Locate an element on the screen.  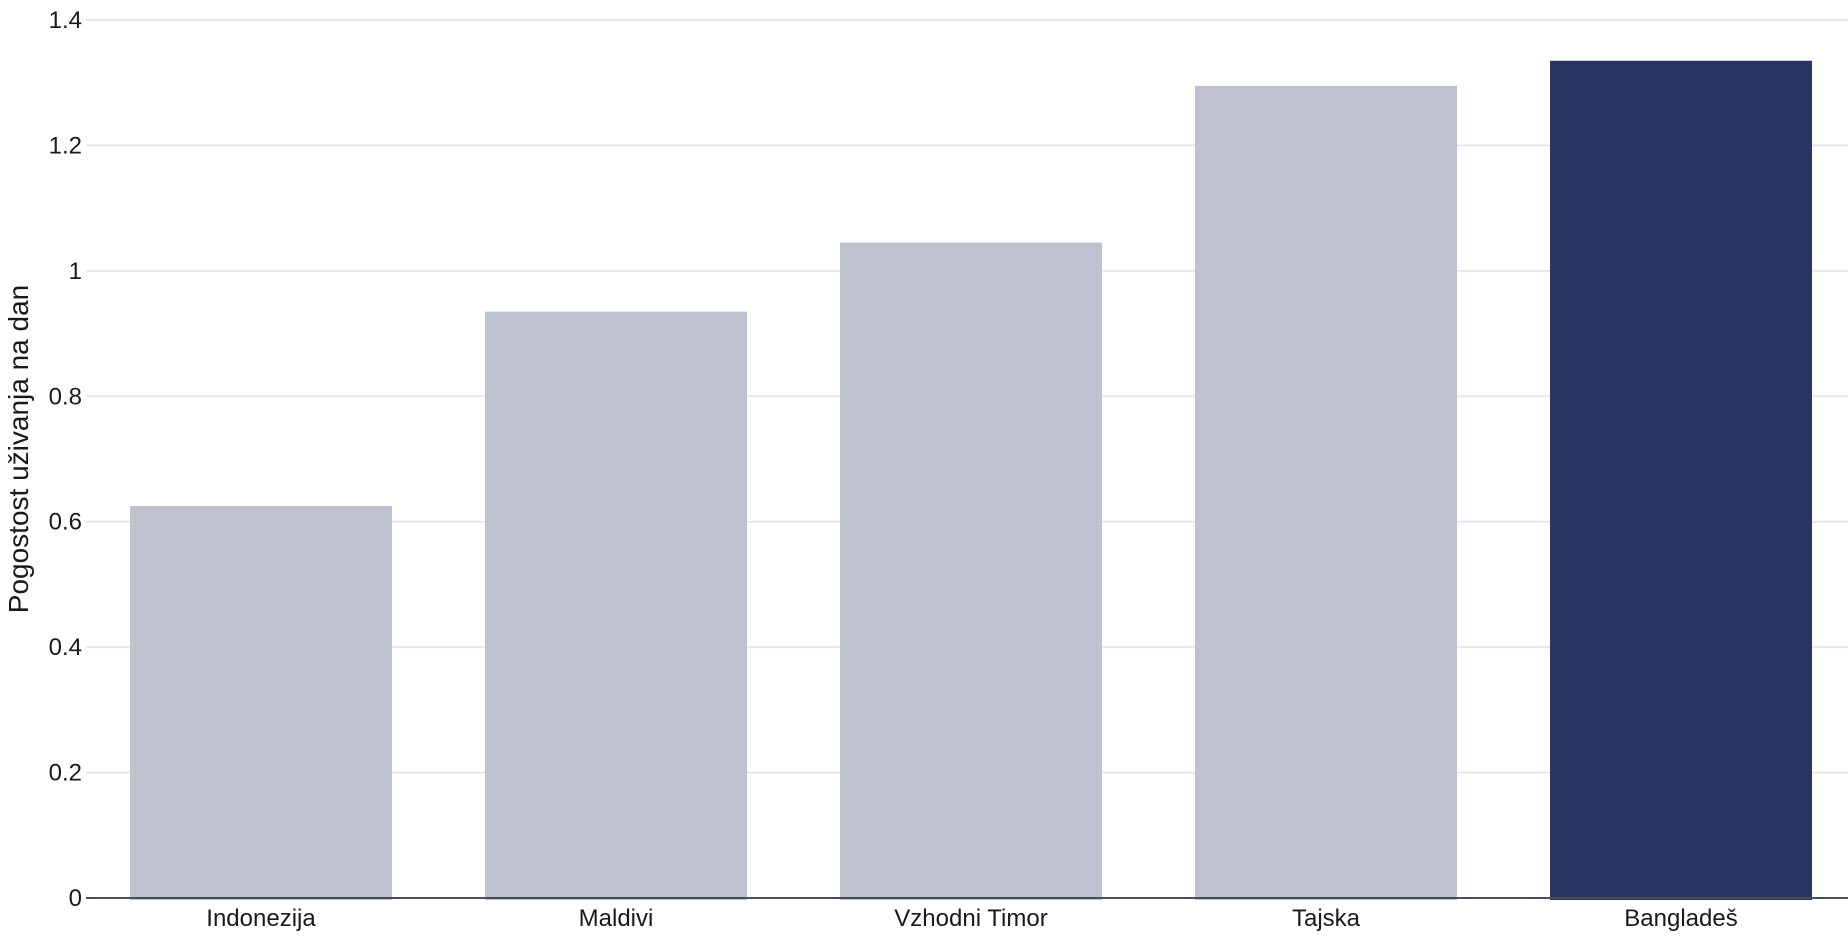
bar-maldivi is located at coordinates (616, 605).